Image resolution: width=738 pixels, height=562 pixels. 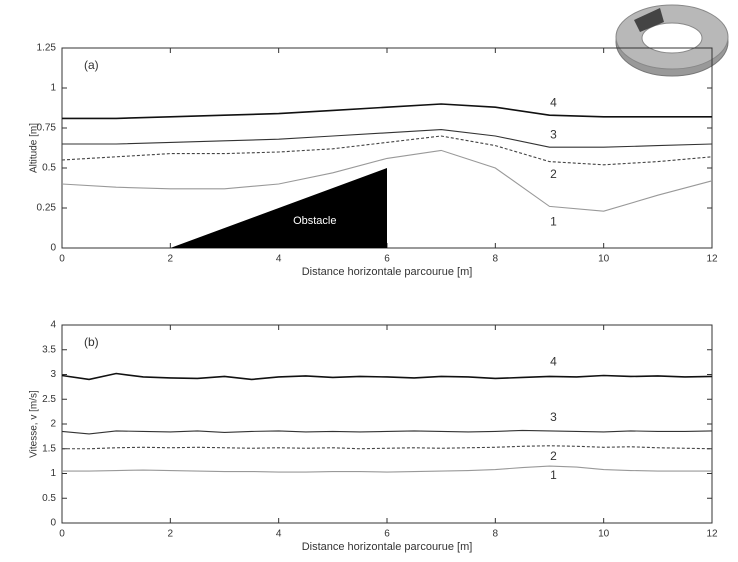 I want to click on y-tick-label: 1.25, so click(x=47, y=48).